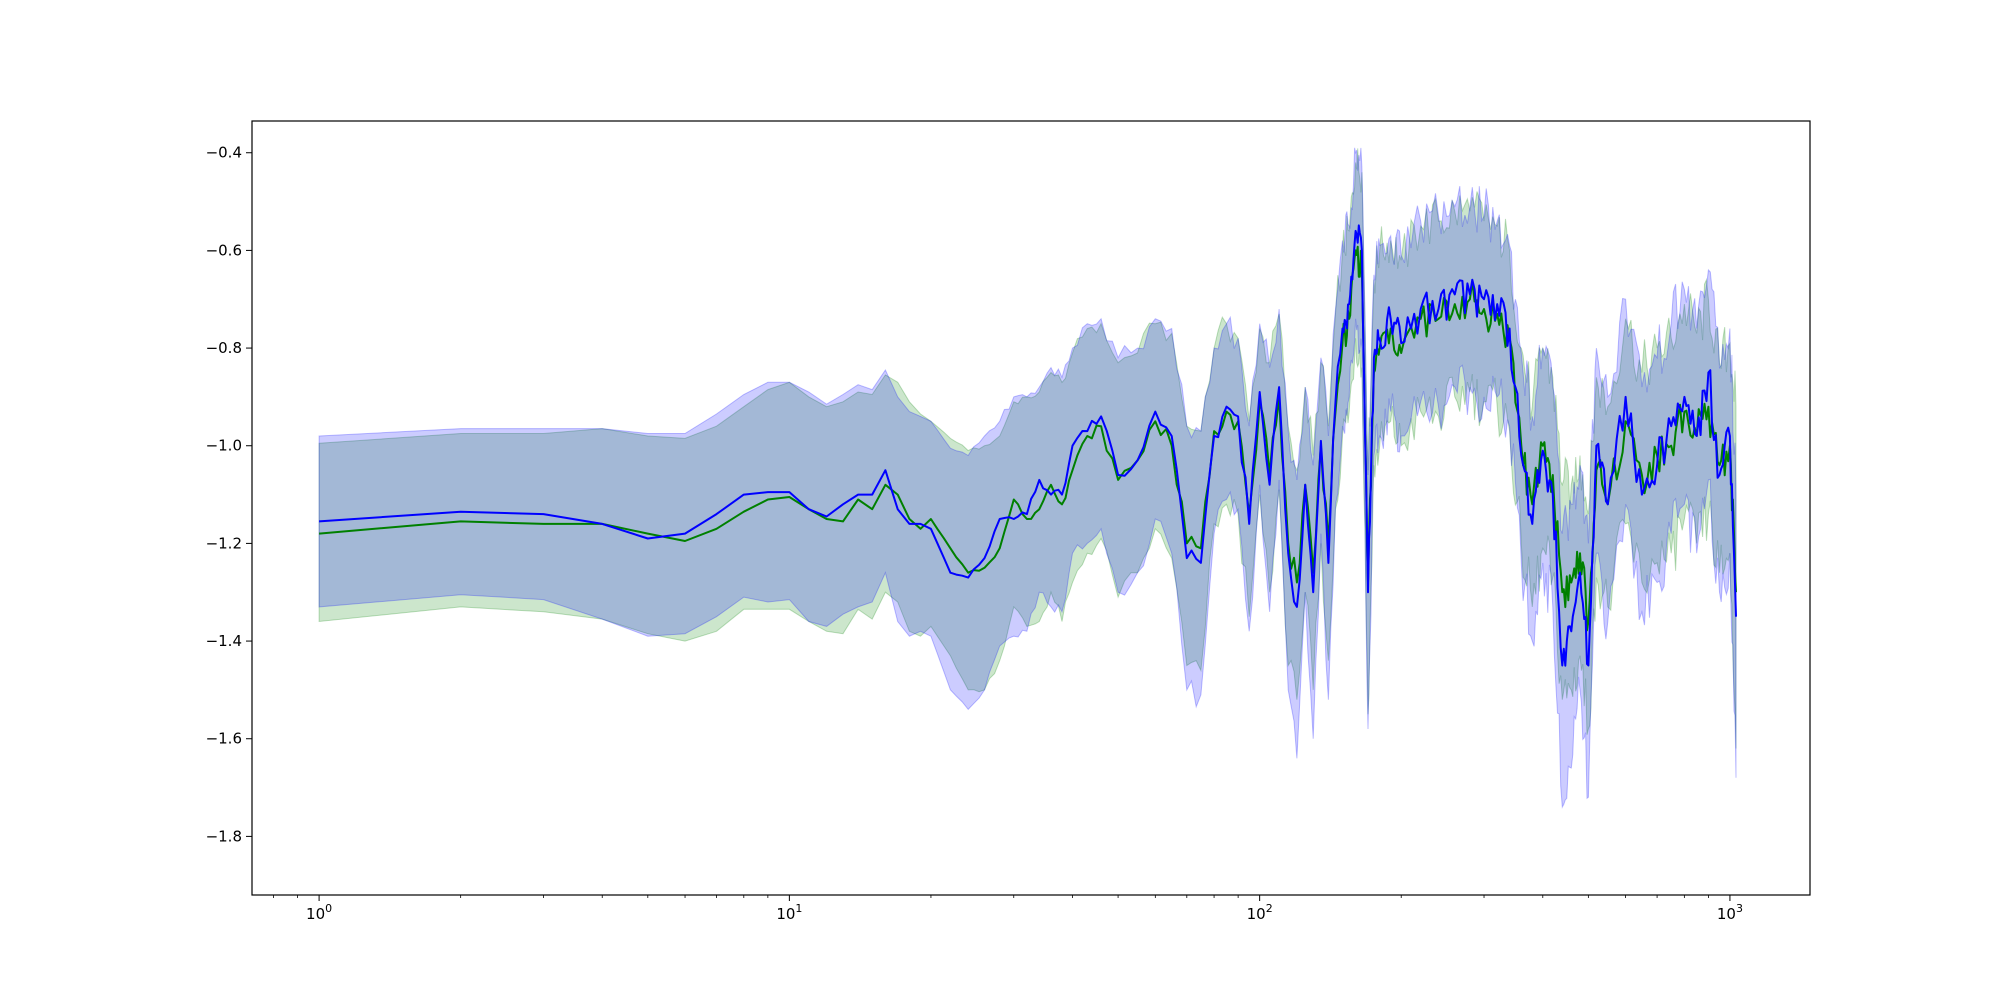  I want to click on x-axis: 10⁰ 10¹ 10² 10³, so click(1008, 909).